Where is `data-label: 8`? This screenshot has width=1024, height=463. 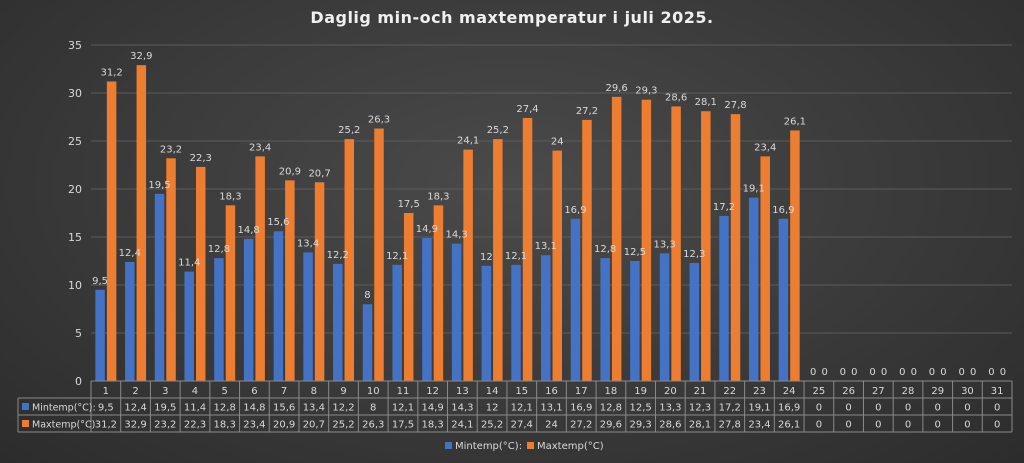
data-label: 8 is located at coordinates (367, 295).